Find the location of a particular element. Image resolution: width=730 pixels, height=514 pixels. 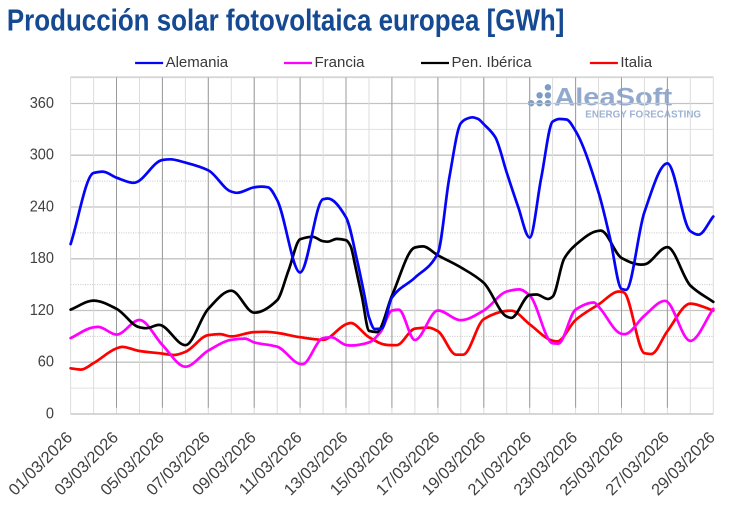

svg-text: 180 is located at coordinates (42, 258).